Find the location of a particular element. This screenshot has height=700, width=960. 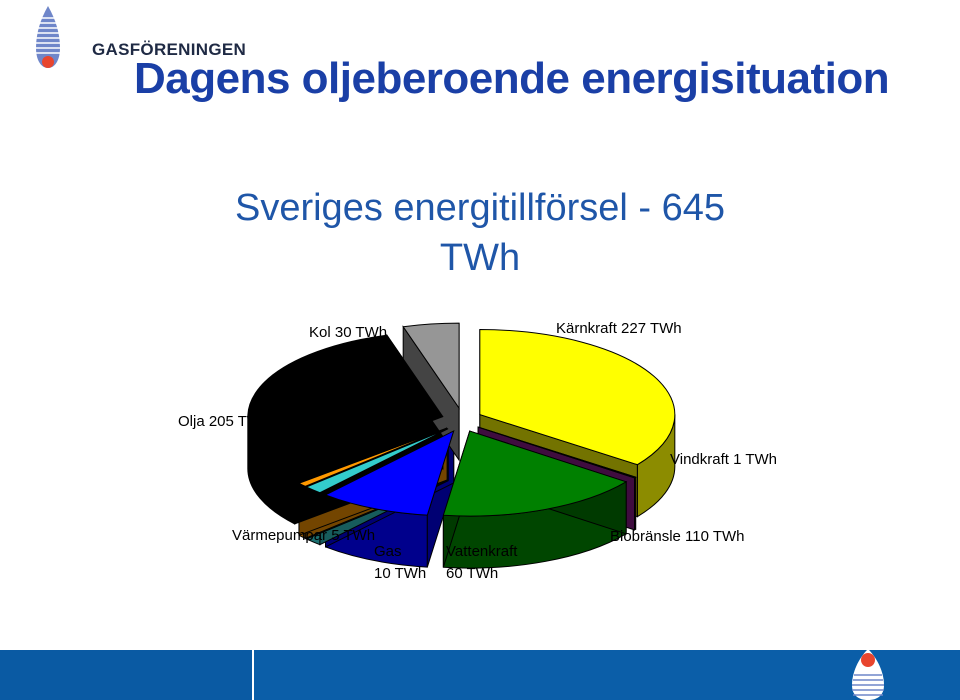

footer-flame-icon is located at coordinates (868, 674).